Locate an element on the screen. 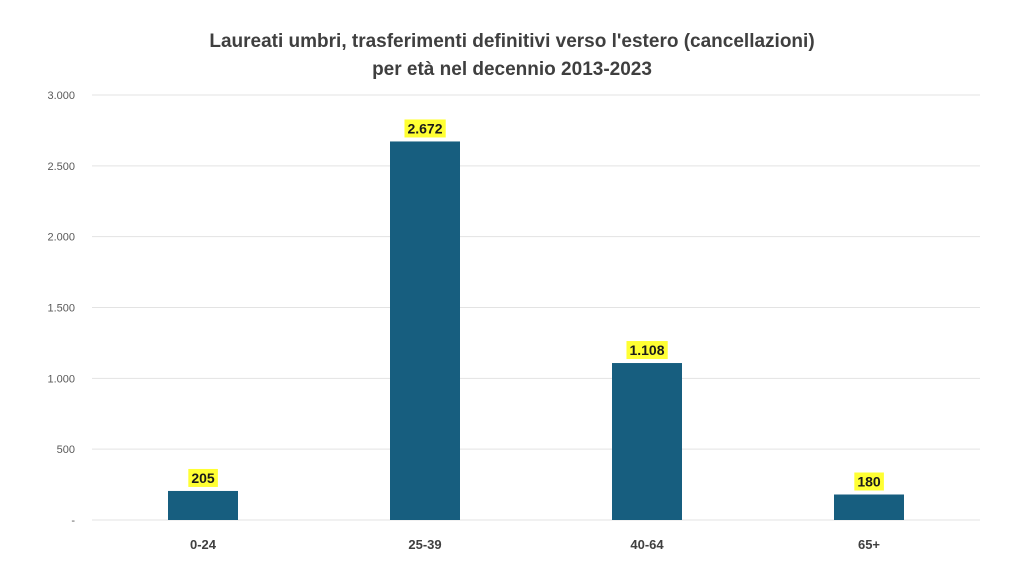 Image resolution: width=1024 pixels, height=576 pixels. x-category-label: 65+ is located at coordinates (869, 544).